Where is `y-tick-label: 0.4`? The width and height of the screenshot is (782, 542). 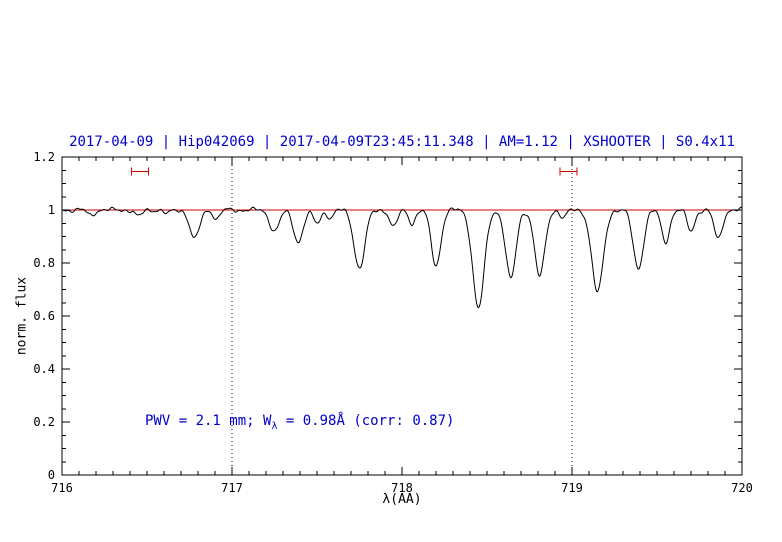
y-tick-label: 0.4 is located at coordinates (44, 369).